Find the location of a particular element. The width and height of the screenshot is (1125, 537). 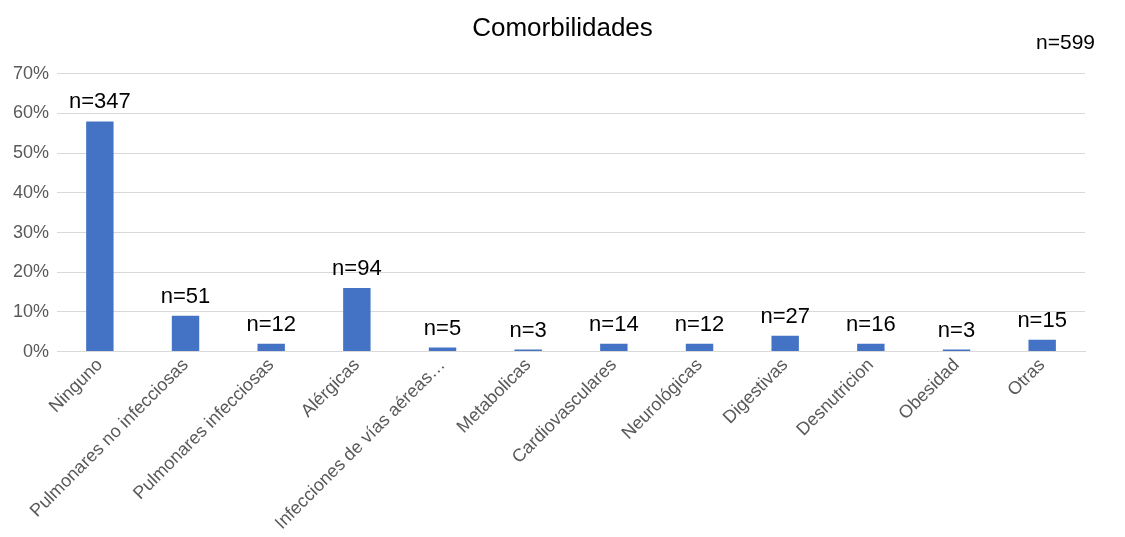

annotation: n=15 is located at coordinates (1042, 319).